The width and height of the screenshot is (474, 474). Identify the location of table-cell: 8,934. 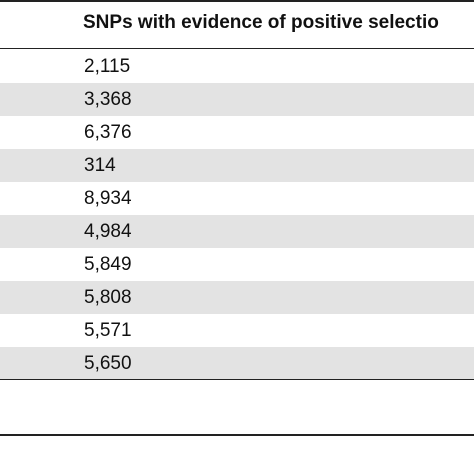
(108, 198).